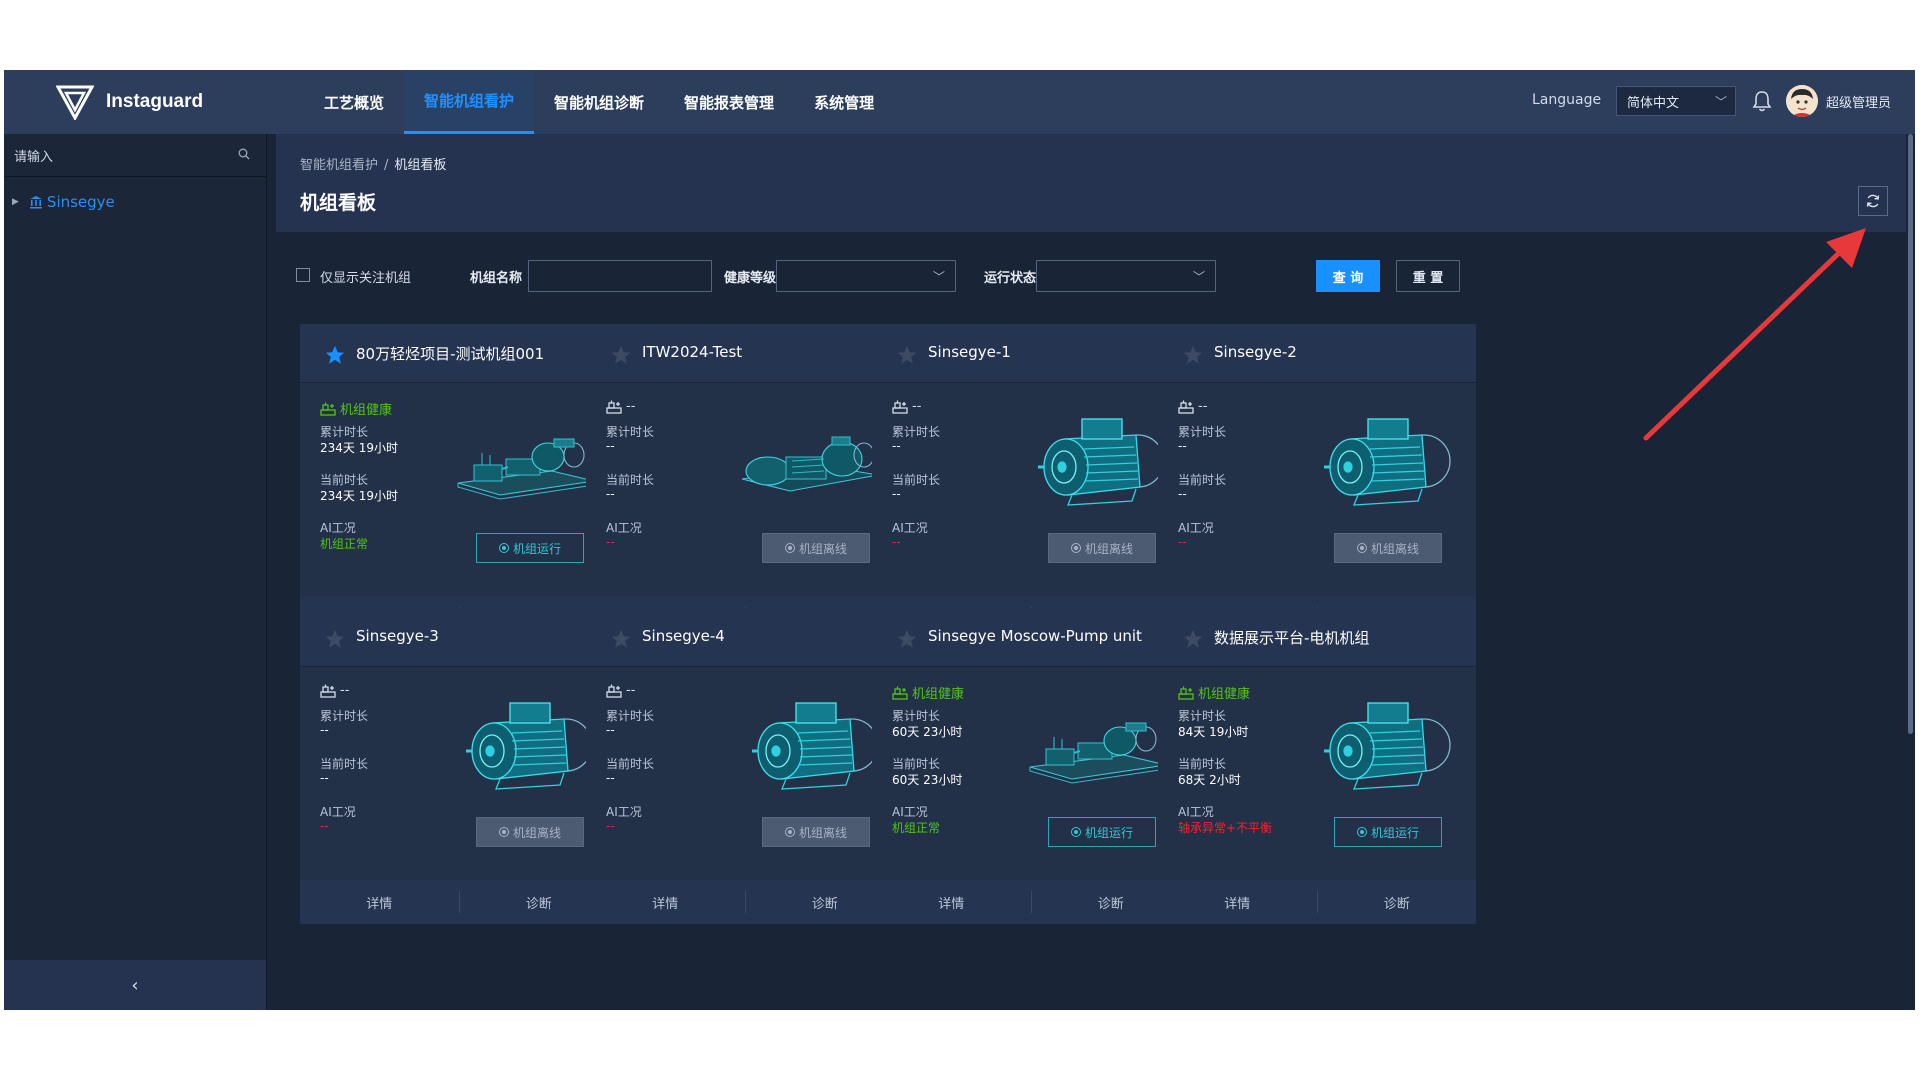 This screenshot has width=1920, height=1080. Describe the element at coordinates (927, 732) in the screenshot. I see `cumulative-value: 60天 23小时` at that location.